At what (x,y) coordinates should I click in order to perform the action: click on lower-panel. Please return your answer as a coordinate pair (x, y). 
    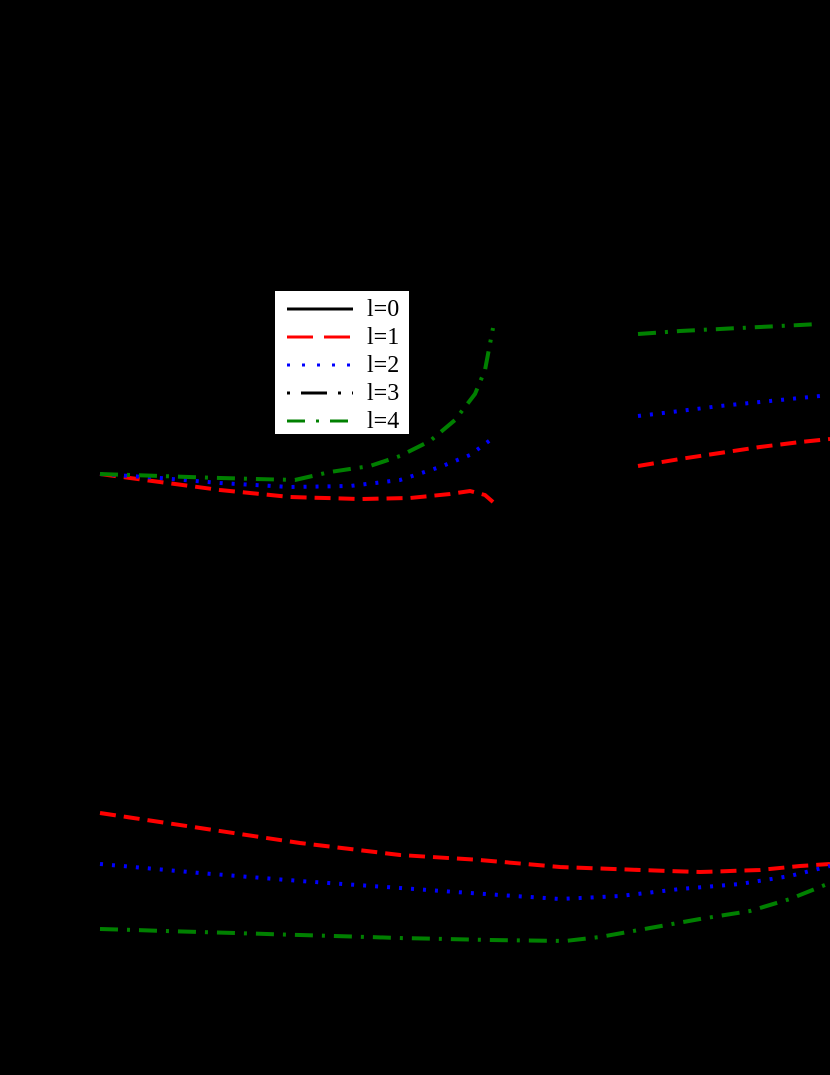
    Looking at the image, I should click on (464, 877).